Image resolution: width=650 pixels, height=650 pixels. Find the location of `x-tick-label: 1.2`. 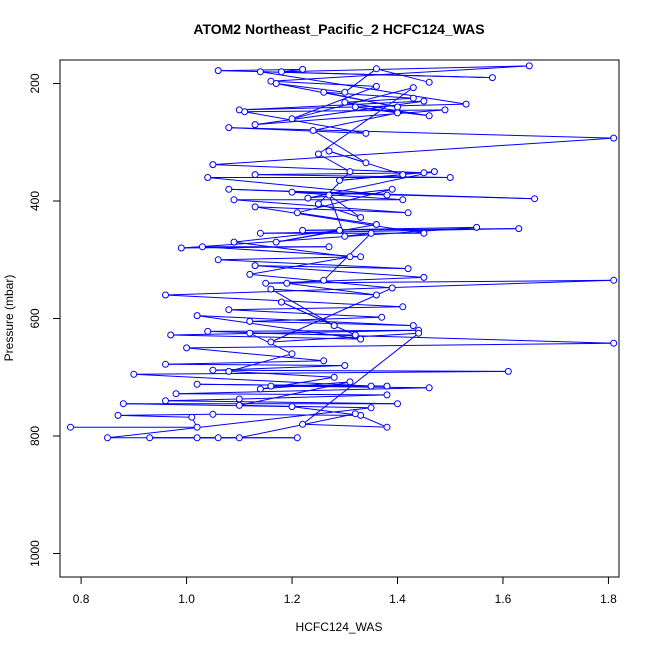

x-tick-label: 1.2 is located at coordinates (292, 599).